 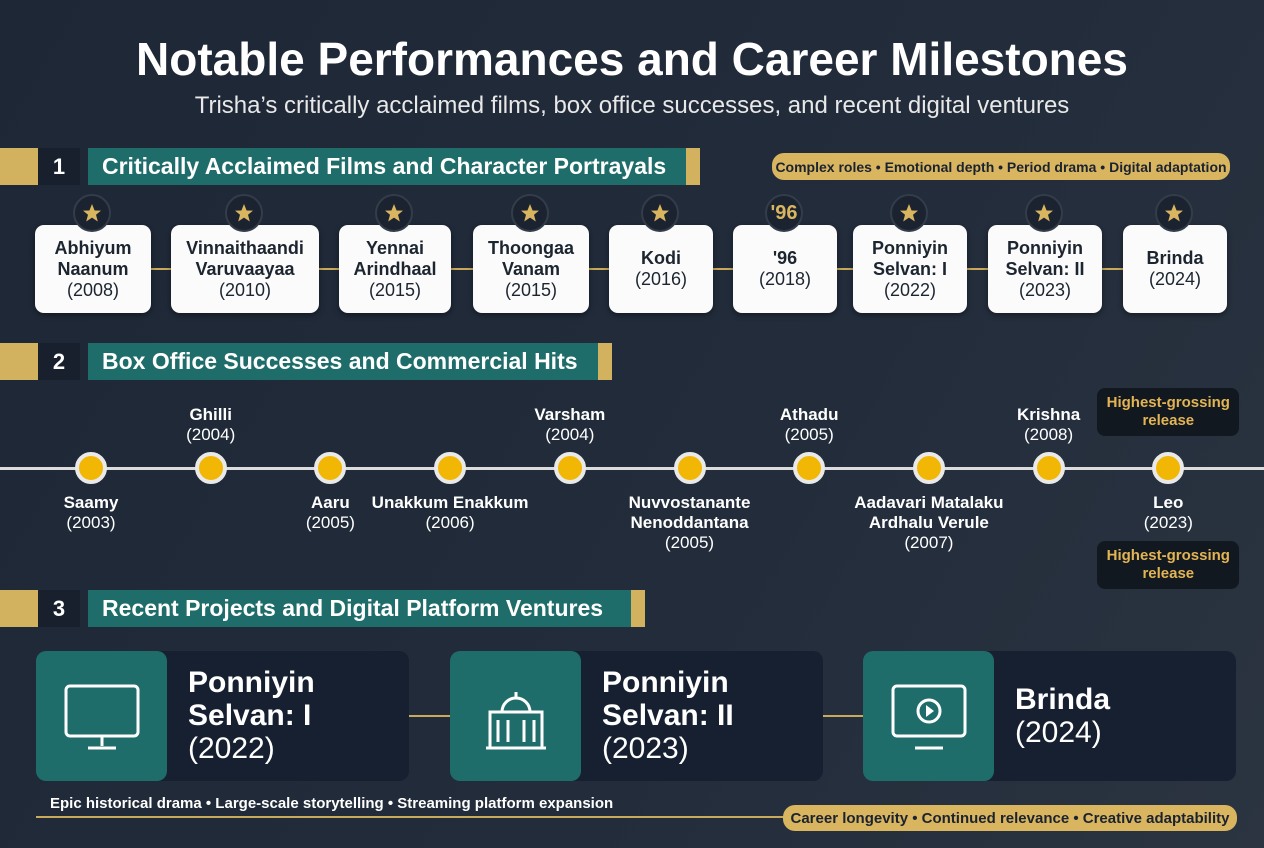 I want to click on timeline-label: Nuvvostanante Nenoddantana (2005), so click(x=690, y=523).